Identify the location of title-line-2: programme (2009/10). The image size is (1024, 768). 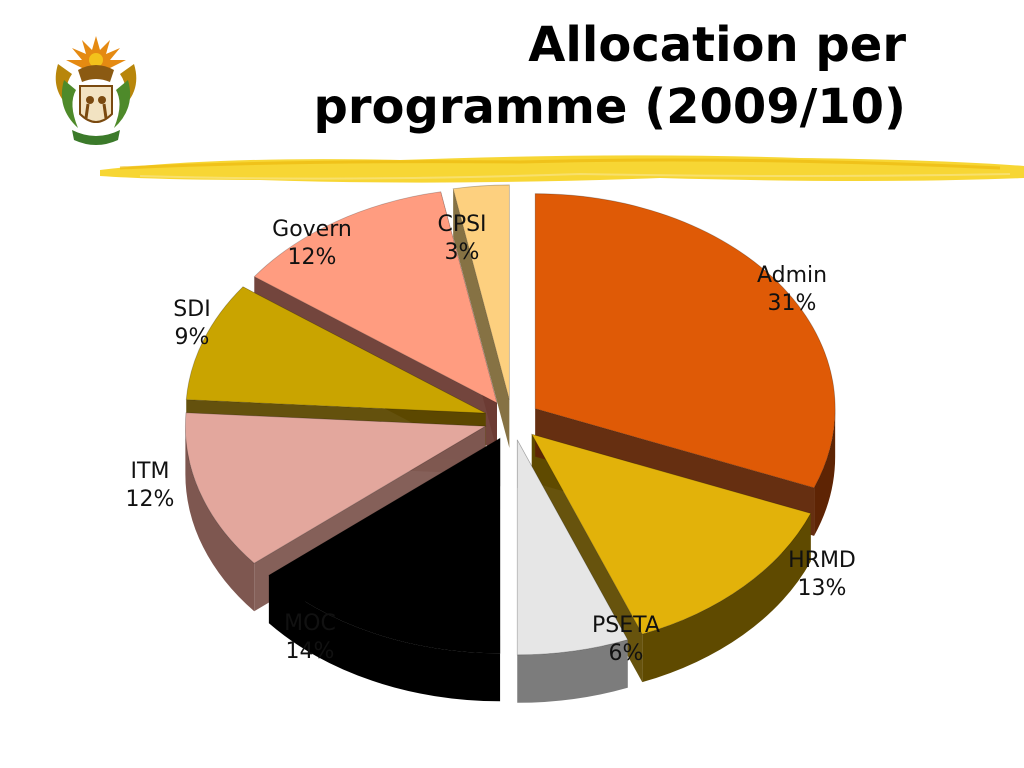
(609, 107).